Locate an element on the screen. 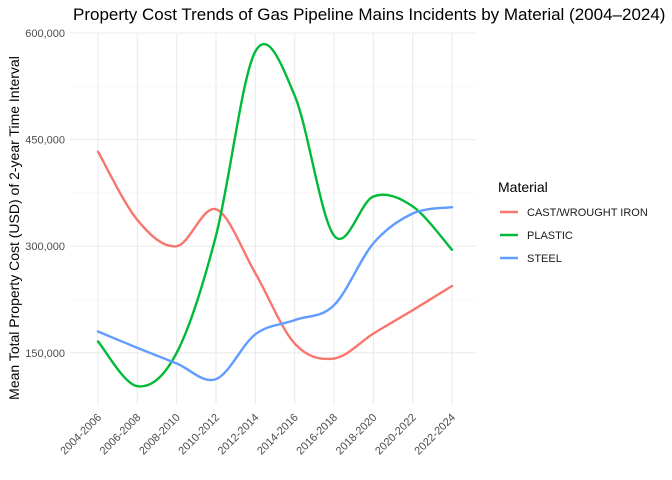 This screenshot has width=672, height=480. legend-label-steel: STEEL is located at coordinates (544, 259).